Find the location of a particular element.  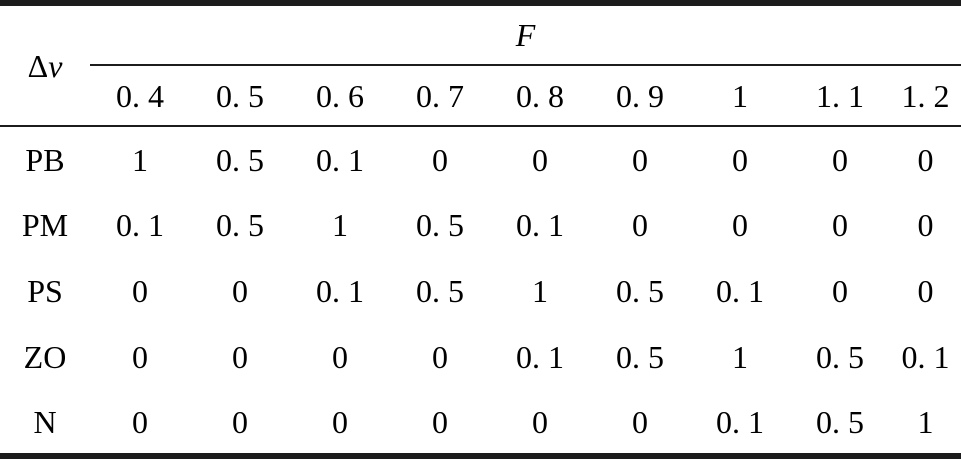

col-header: 0. 5 is located at coordinates (240, 96).